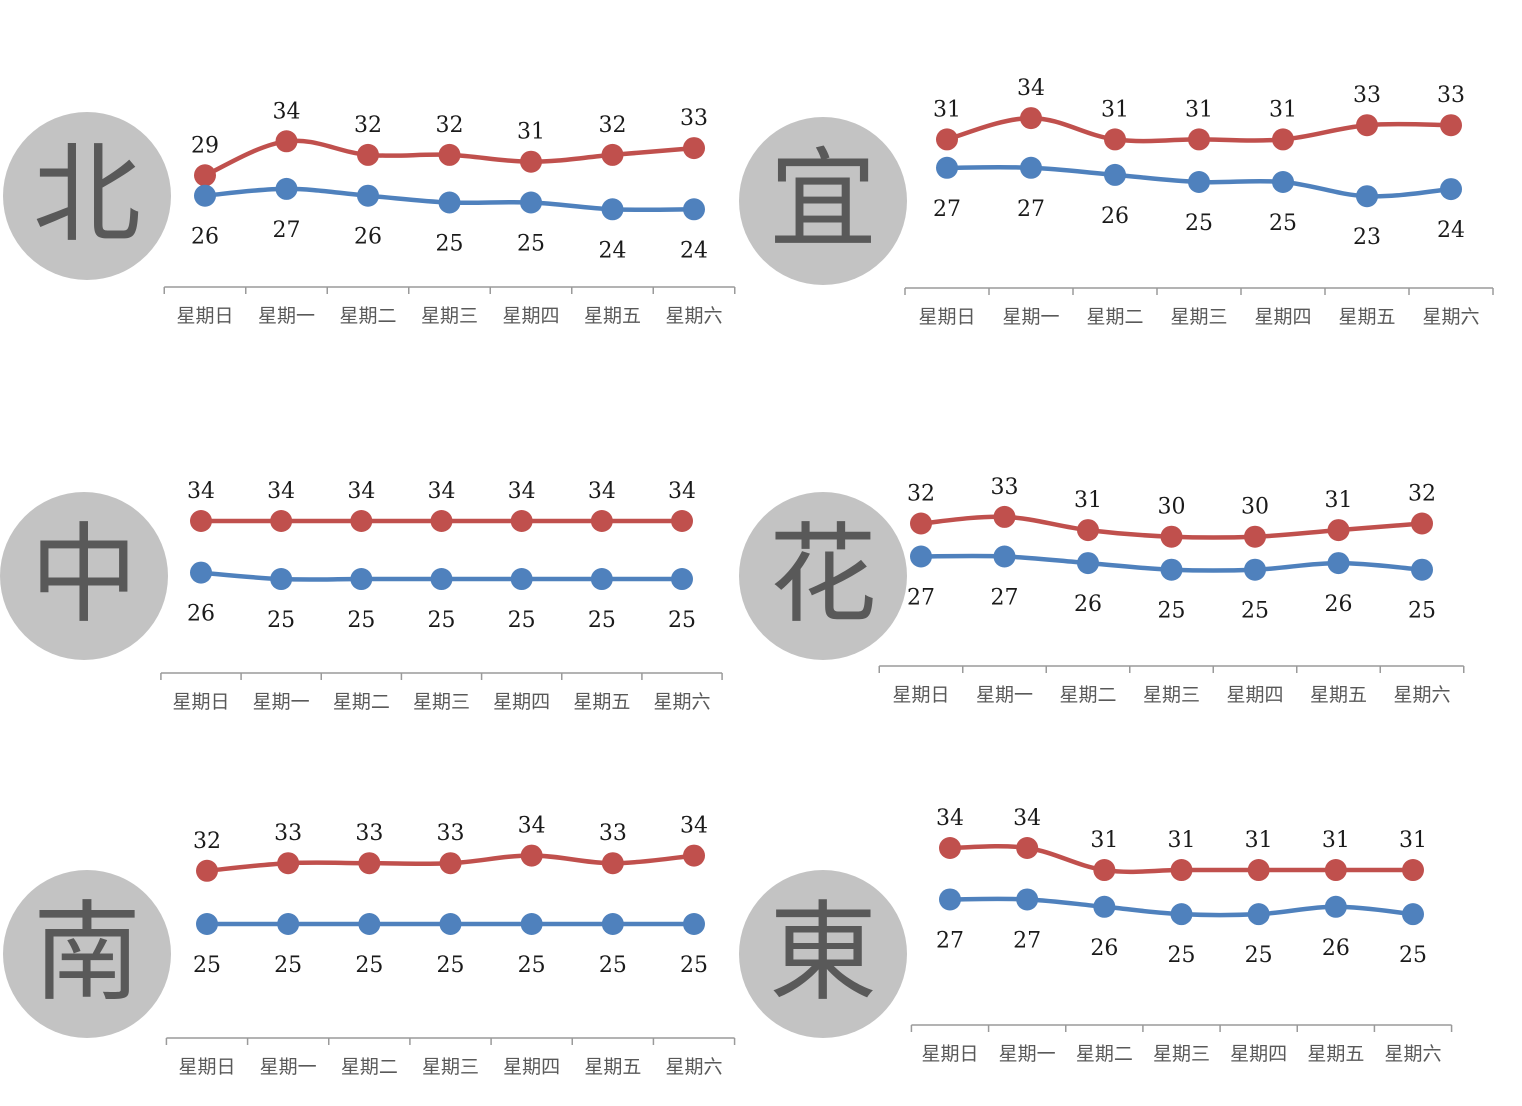  I want to click on region-badge-south: 南, so click(87, 954).